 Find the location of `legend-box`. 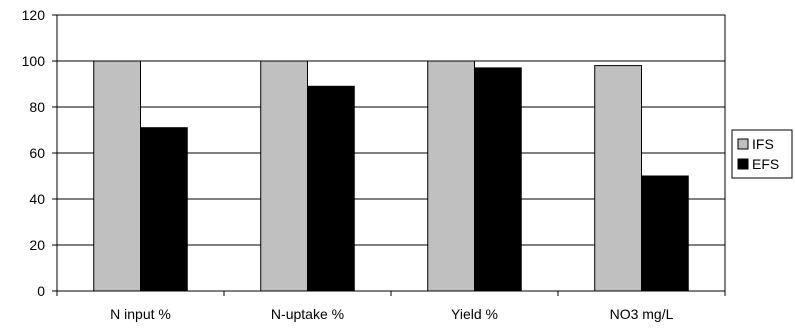

legend-box is located at coordinates (762, 154).